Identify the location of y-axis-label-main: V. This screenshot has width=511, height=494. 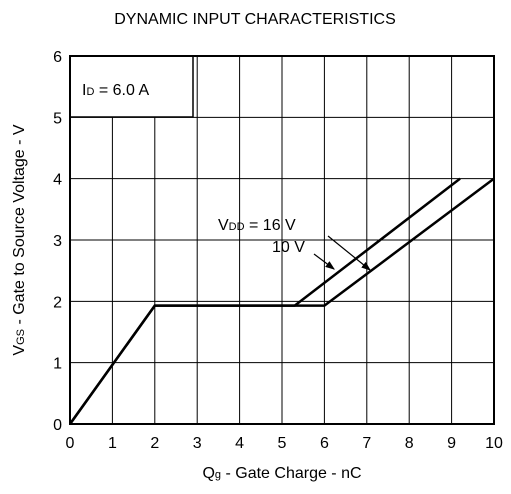
(19, 350).